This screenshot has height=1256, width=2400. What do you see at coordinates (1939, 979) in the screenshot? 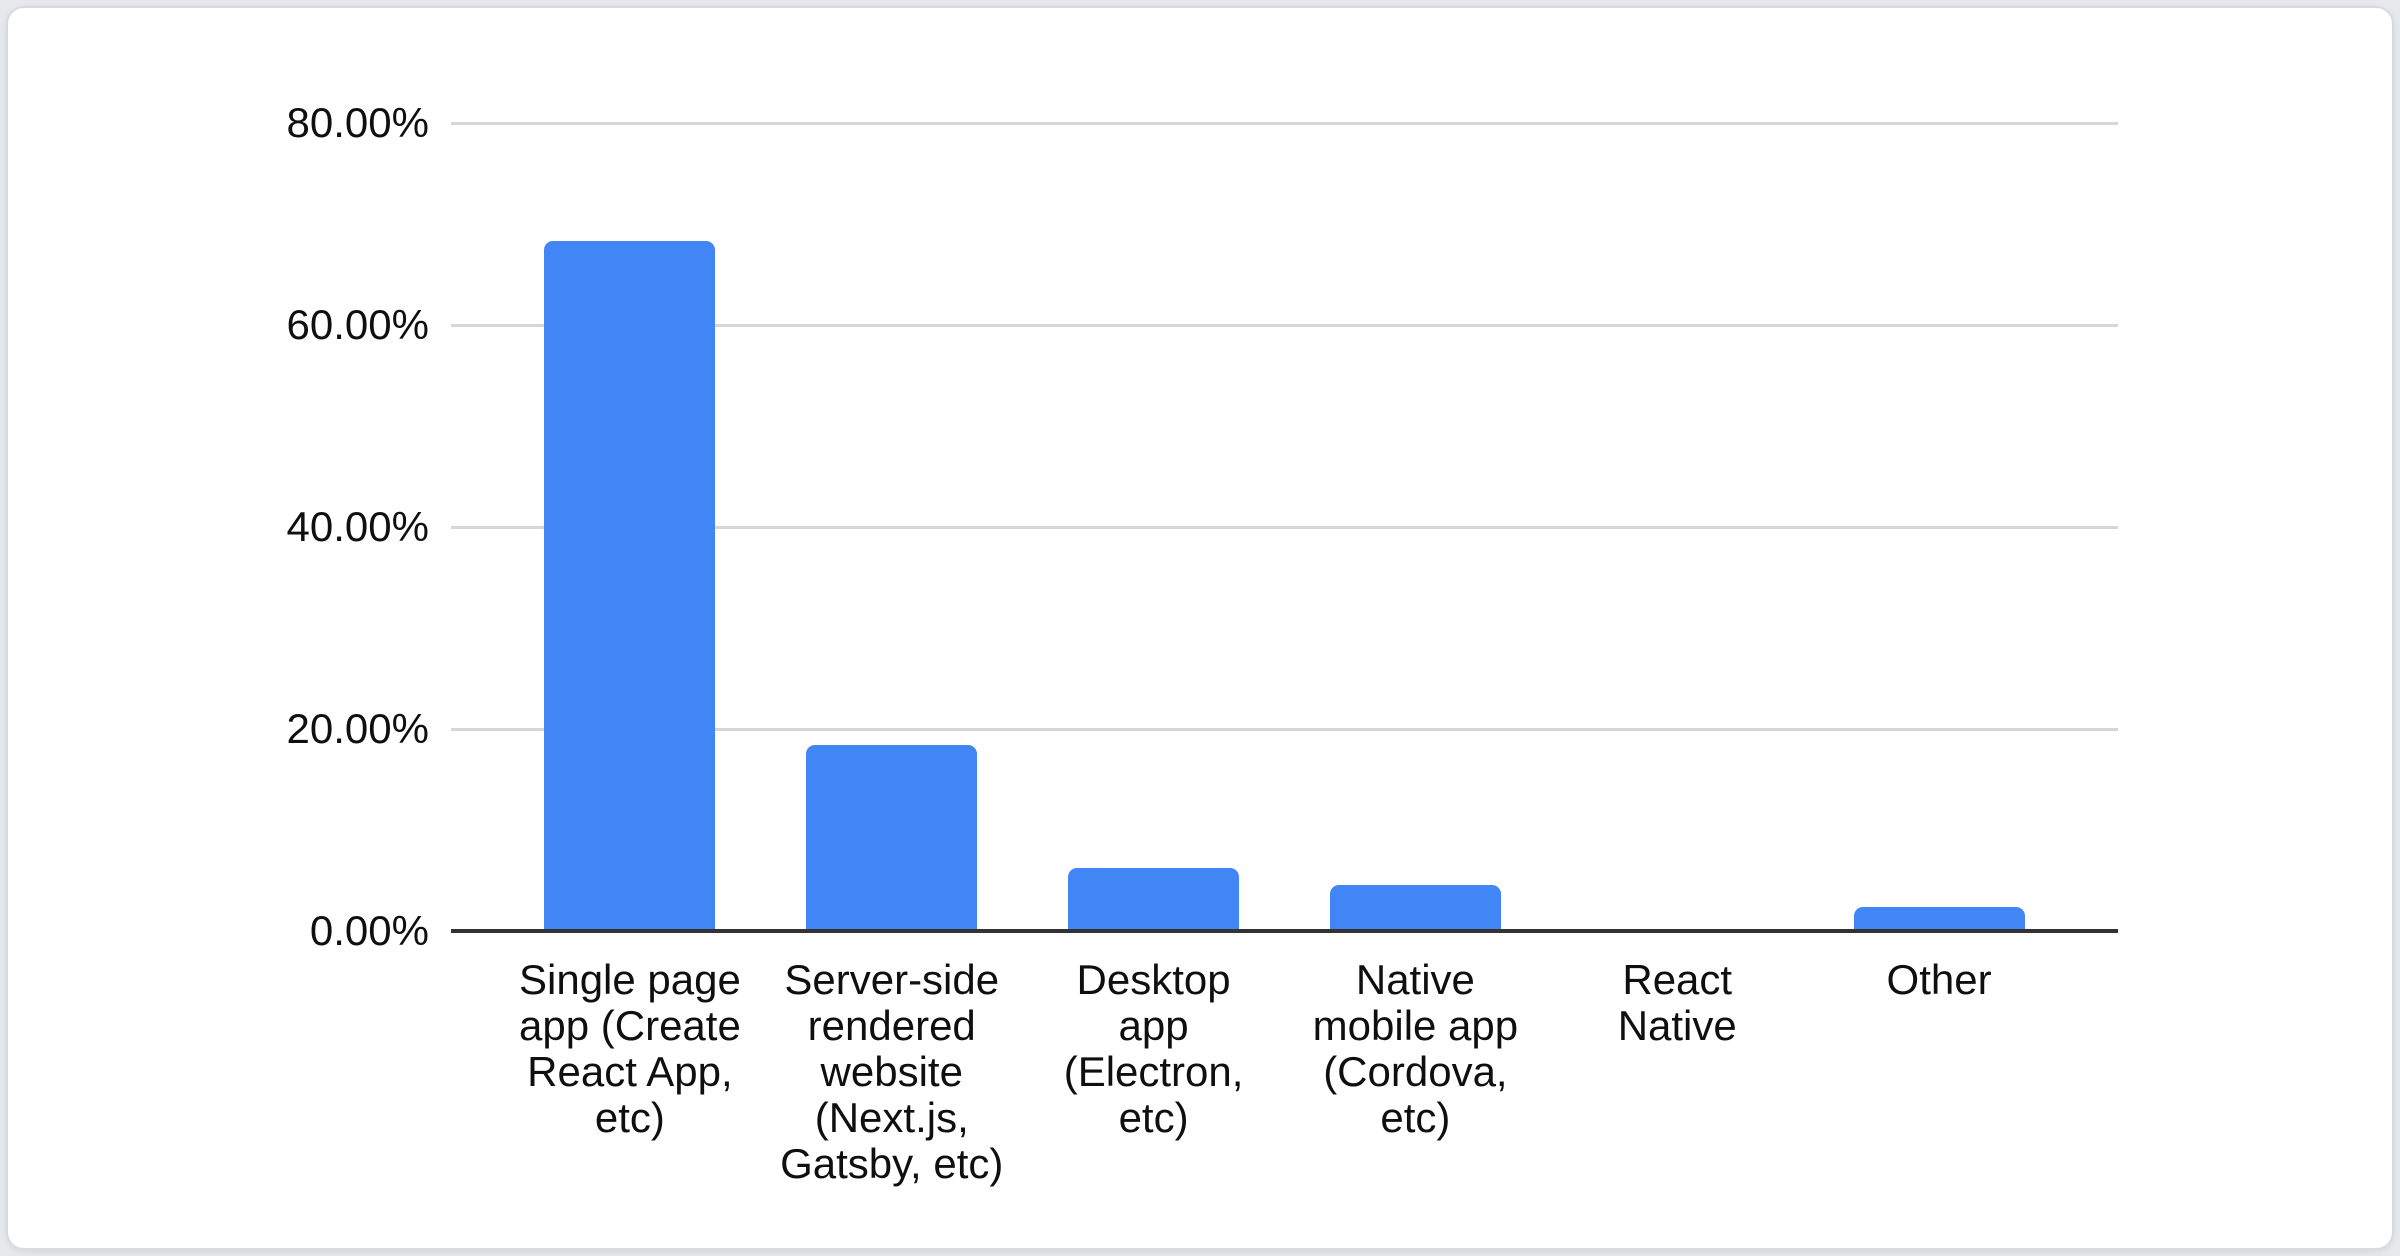
I see `x-axis-category-label: Other` at bounding box center [1939, 979].